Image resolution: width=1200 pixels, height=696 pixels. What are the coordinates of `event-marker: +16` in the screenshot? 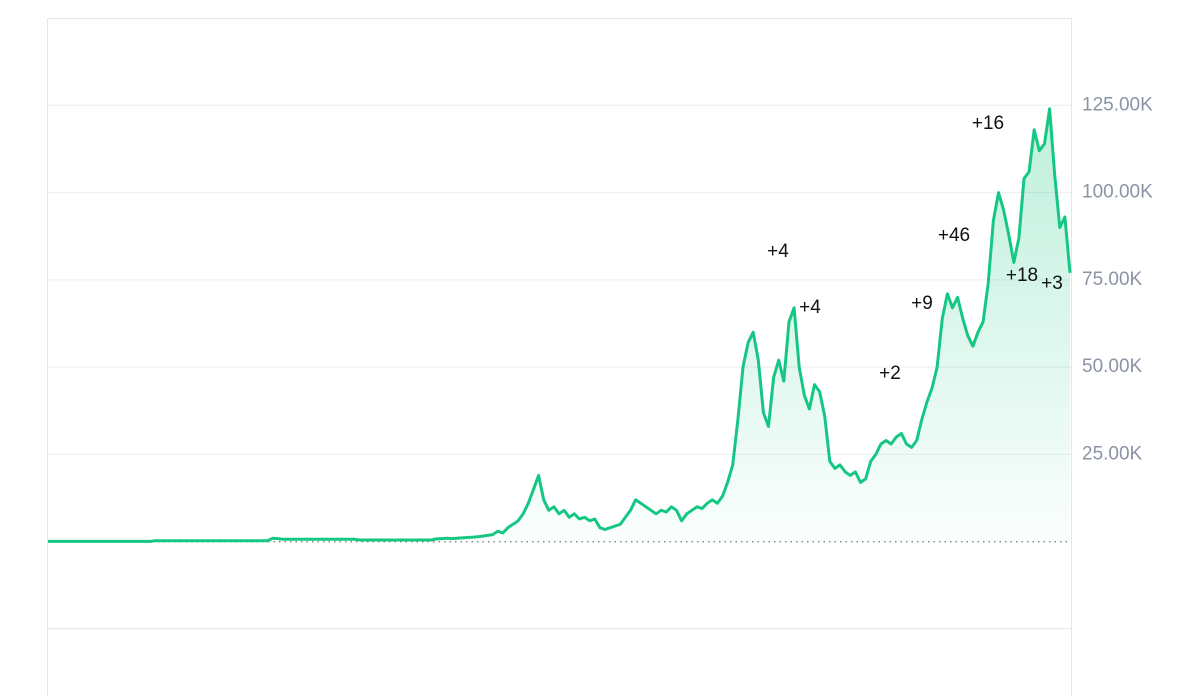 It's located at (988, 123).